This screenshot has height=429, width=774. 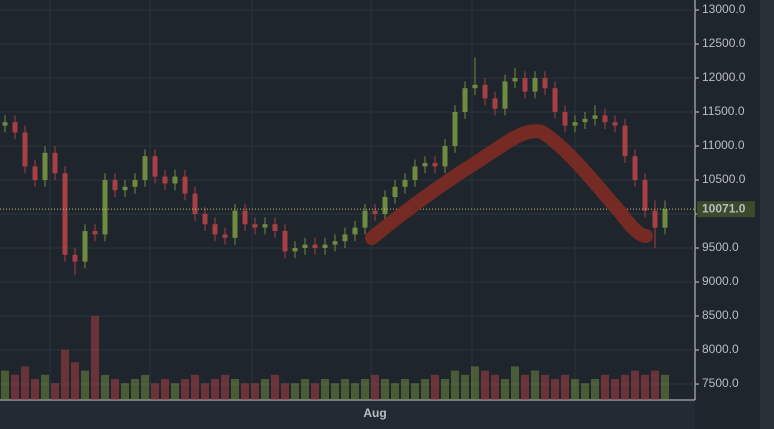 What do you see at coordinates (720, 281) in the screenshot?
I see `y-tick-label: 9000.0` at bounding box center [720, 281].